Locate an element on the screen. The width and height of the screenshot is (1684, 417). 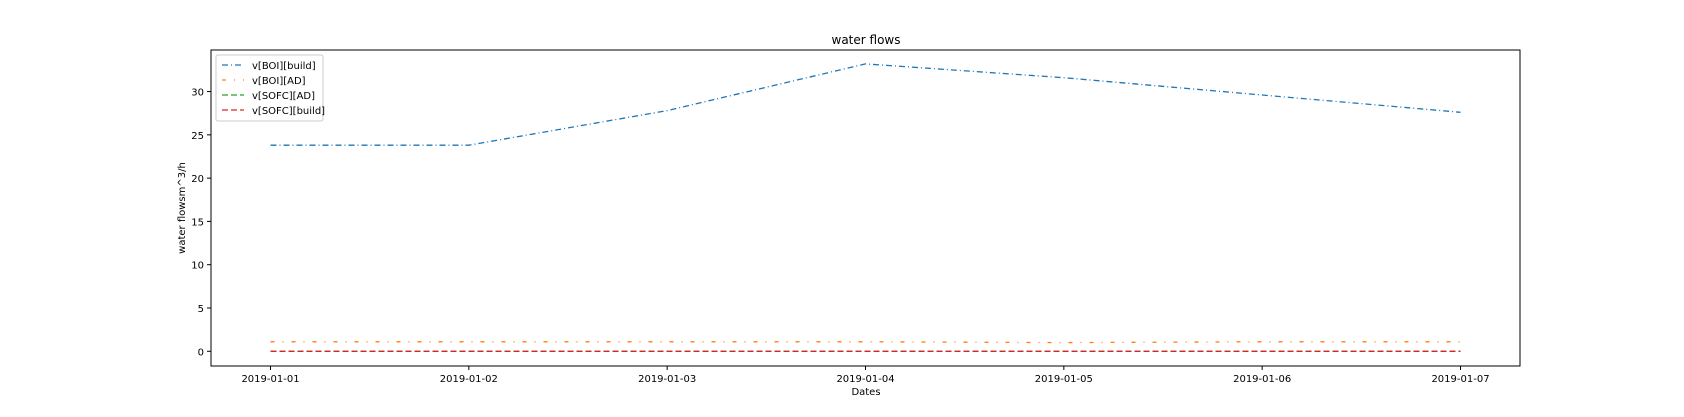
x-tick-label: 2019-01-02 is located at coordinates (469, 379).